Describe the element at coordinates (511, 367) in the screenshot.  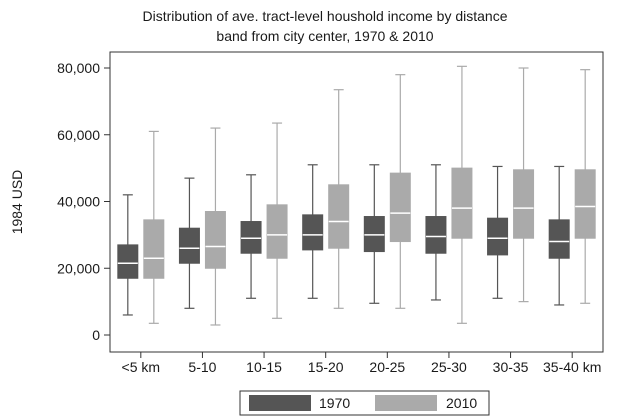
I see `x-tick-label: 30-35` at that location.